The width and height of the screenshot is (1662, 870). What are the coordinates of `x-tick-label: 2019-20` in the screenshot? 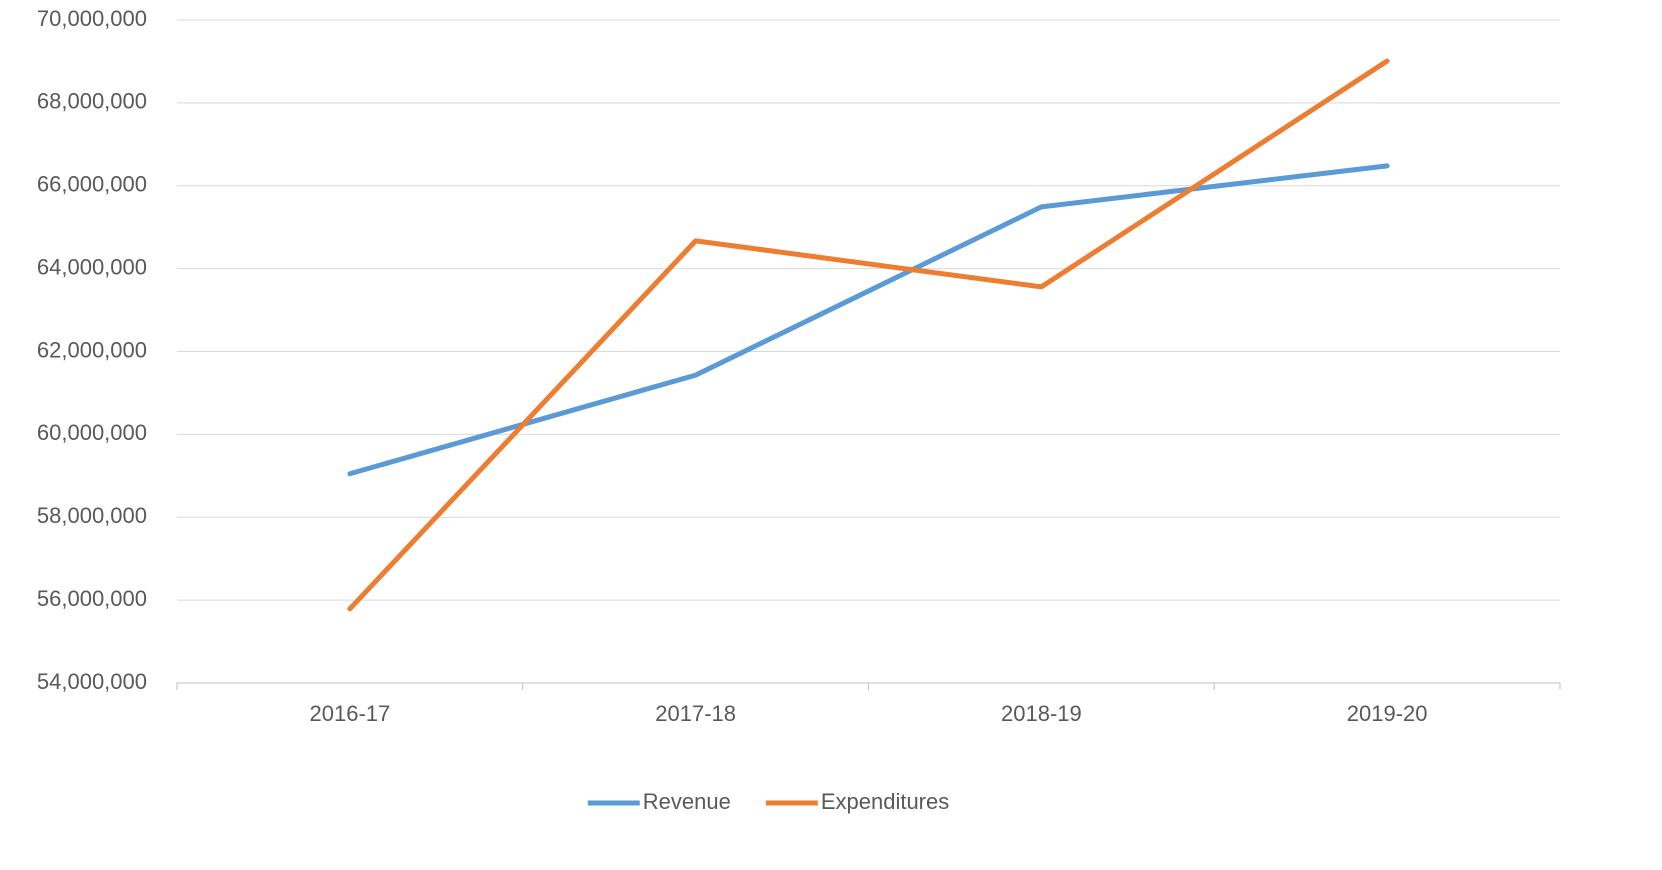 It's located at (1387, 713).